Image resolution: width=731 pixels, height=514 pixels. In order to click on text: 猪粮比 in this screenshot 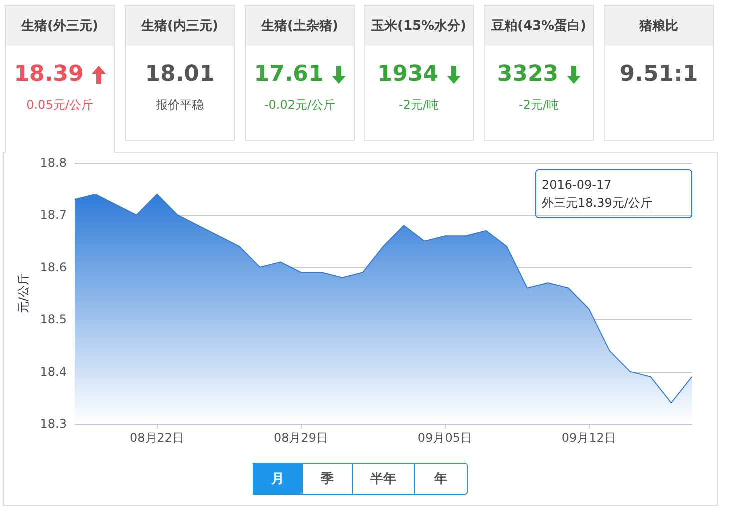, I will do `click(659, 26)`.